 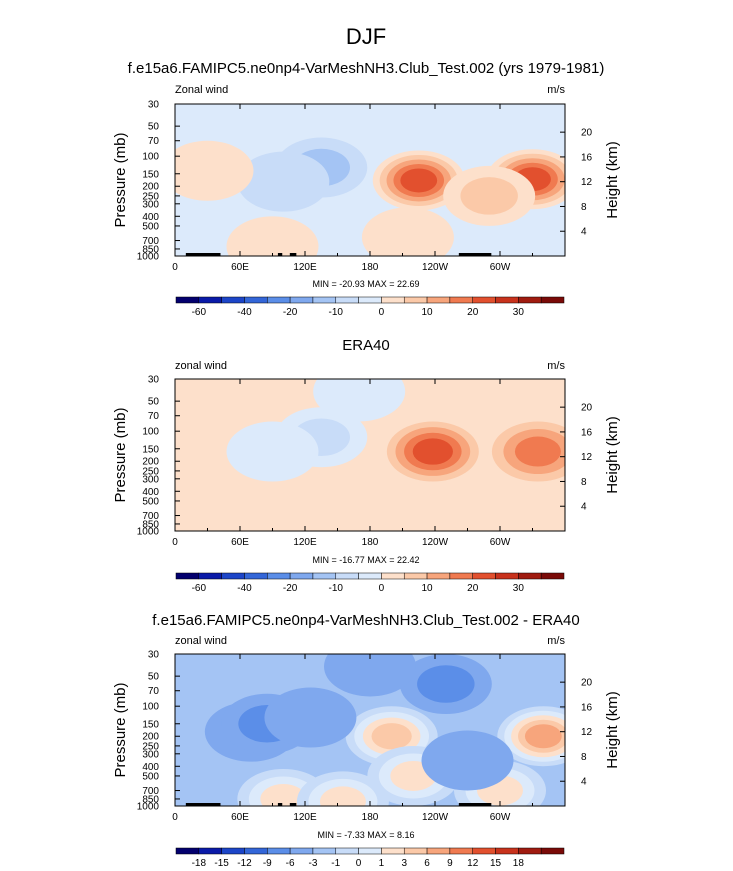 I want to click on x-tick-label: 60W, so click(x=500, y=267).